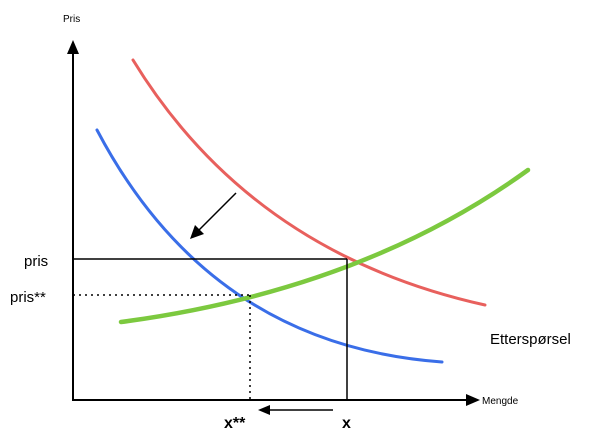 The image size is (605, 434). Describe the element at coordinates (500, 401) in the screenshot. I see `x-axis-label: Mengde` at that location.